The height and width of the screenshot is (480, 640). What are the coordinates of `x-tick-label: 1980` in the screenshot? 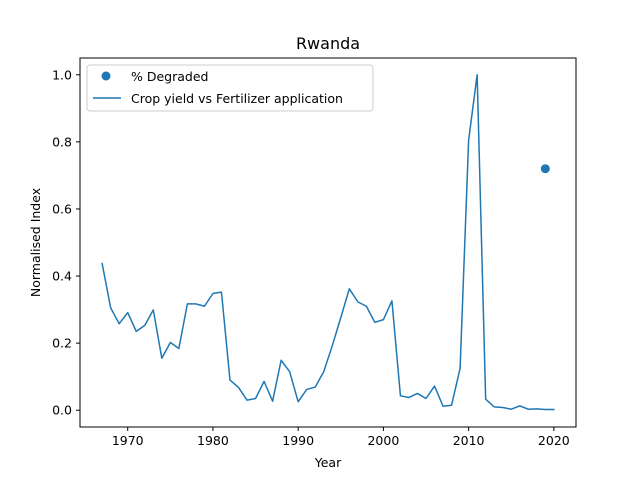 It's located at (213, 440).